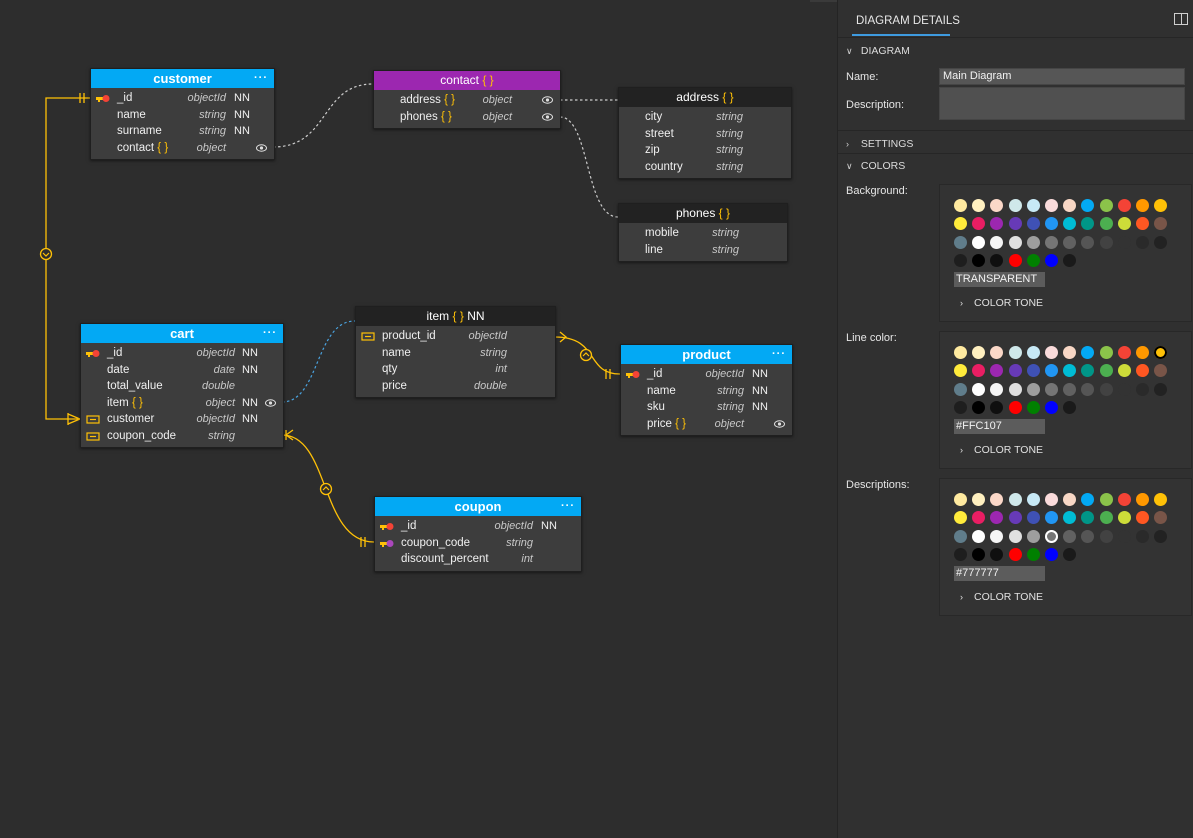 The height and width of the screenshot is (838, 1193). I want to click on field-row: city string, so click(705, 117).